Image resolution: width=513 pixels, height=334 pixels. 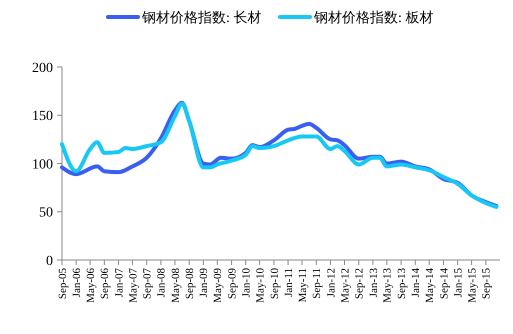 I want to click on x-tick-label: May-12, so click(x=345, y=285).